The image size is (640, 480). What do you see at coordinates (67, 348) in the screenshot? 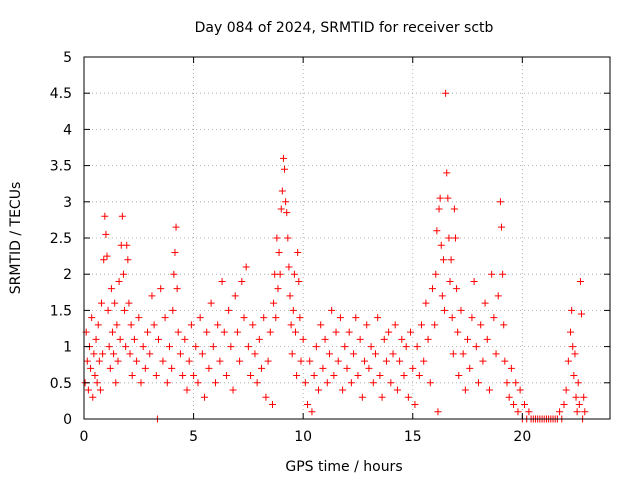
I see `y-tick-label: 1` at bounding box center [67, 348].